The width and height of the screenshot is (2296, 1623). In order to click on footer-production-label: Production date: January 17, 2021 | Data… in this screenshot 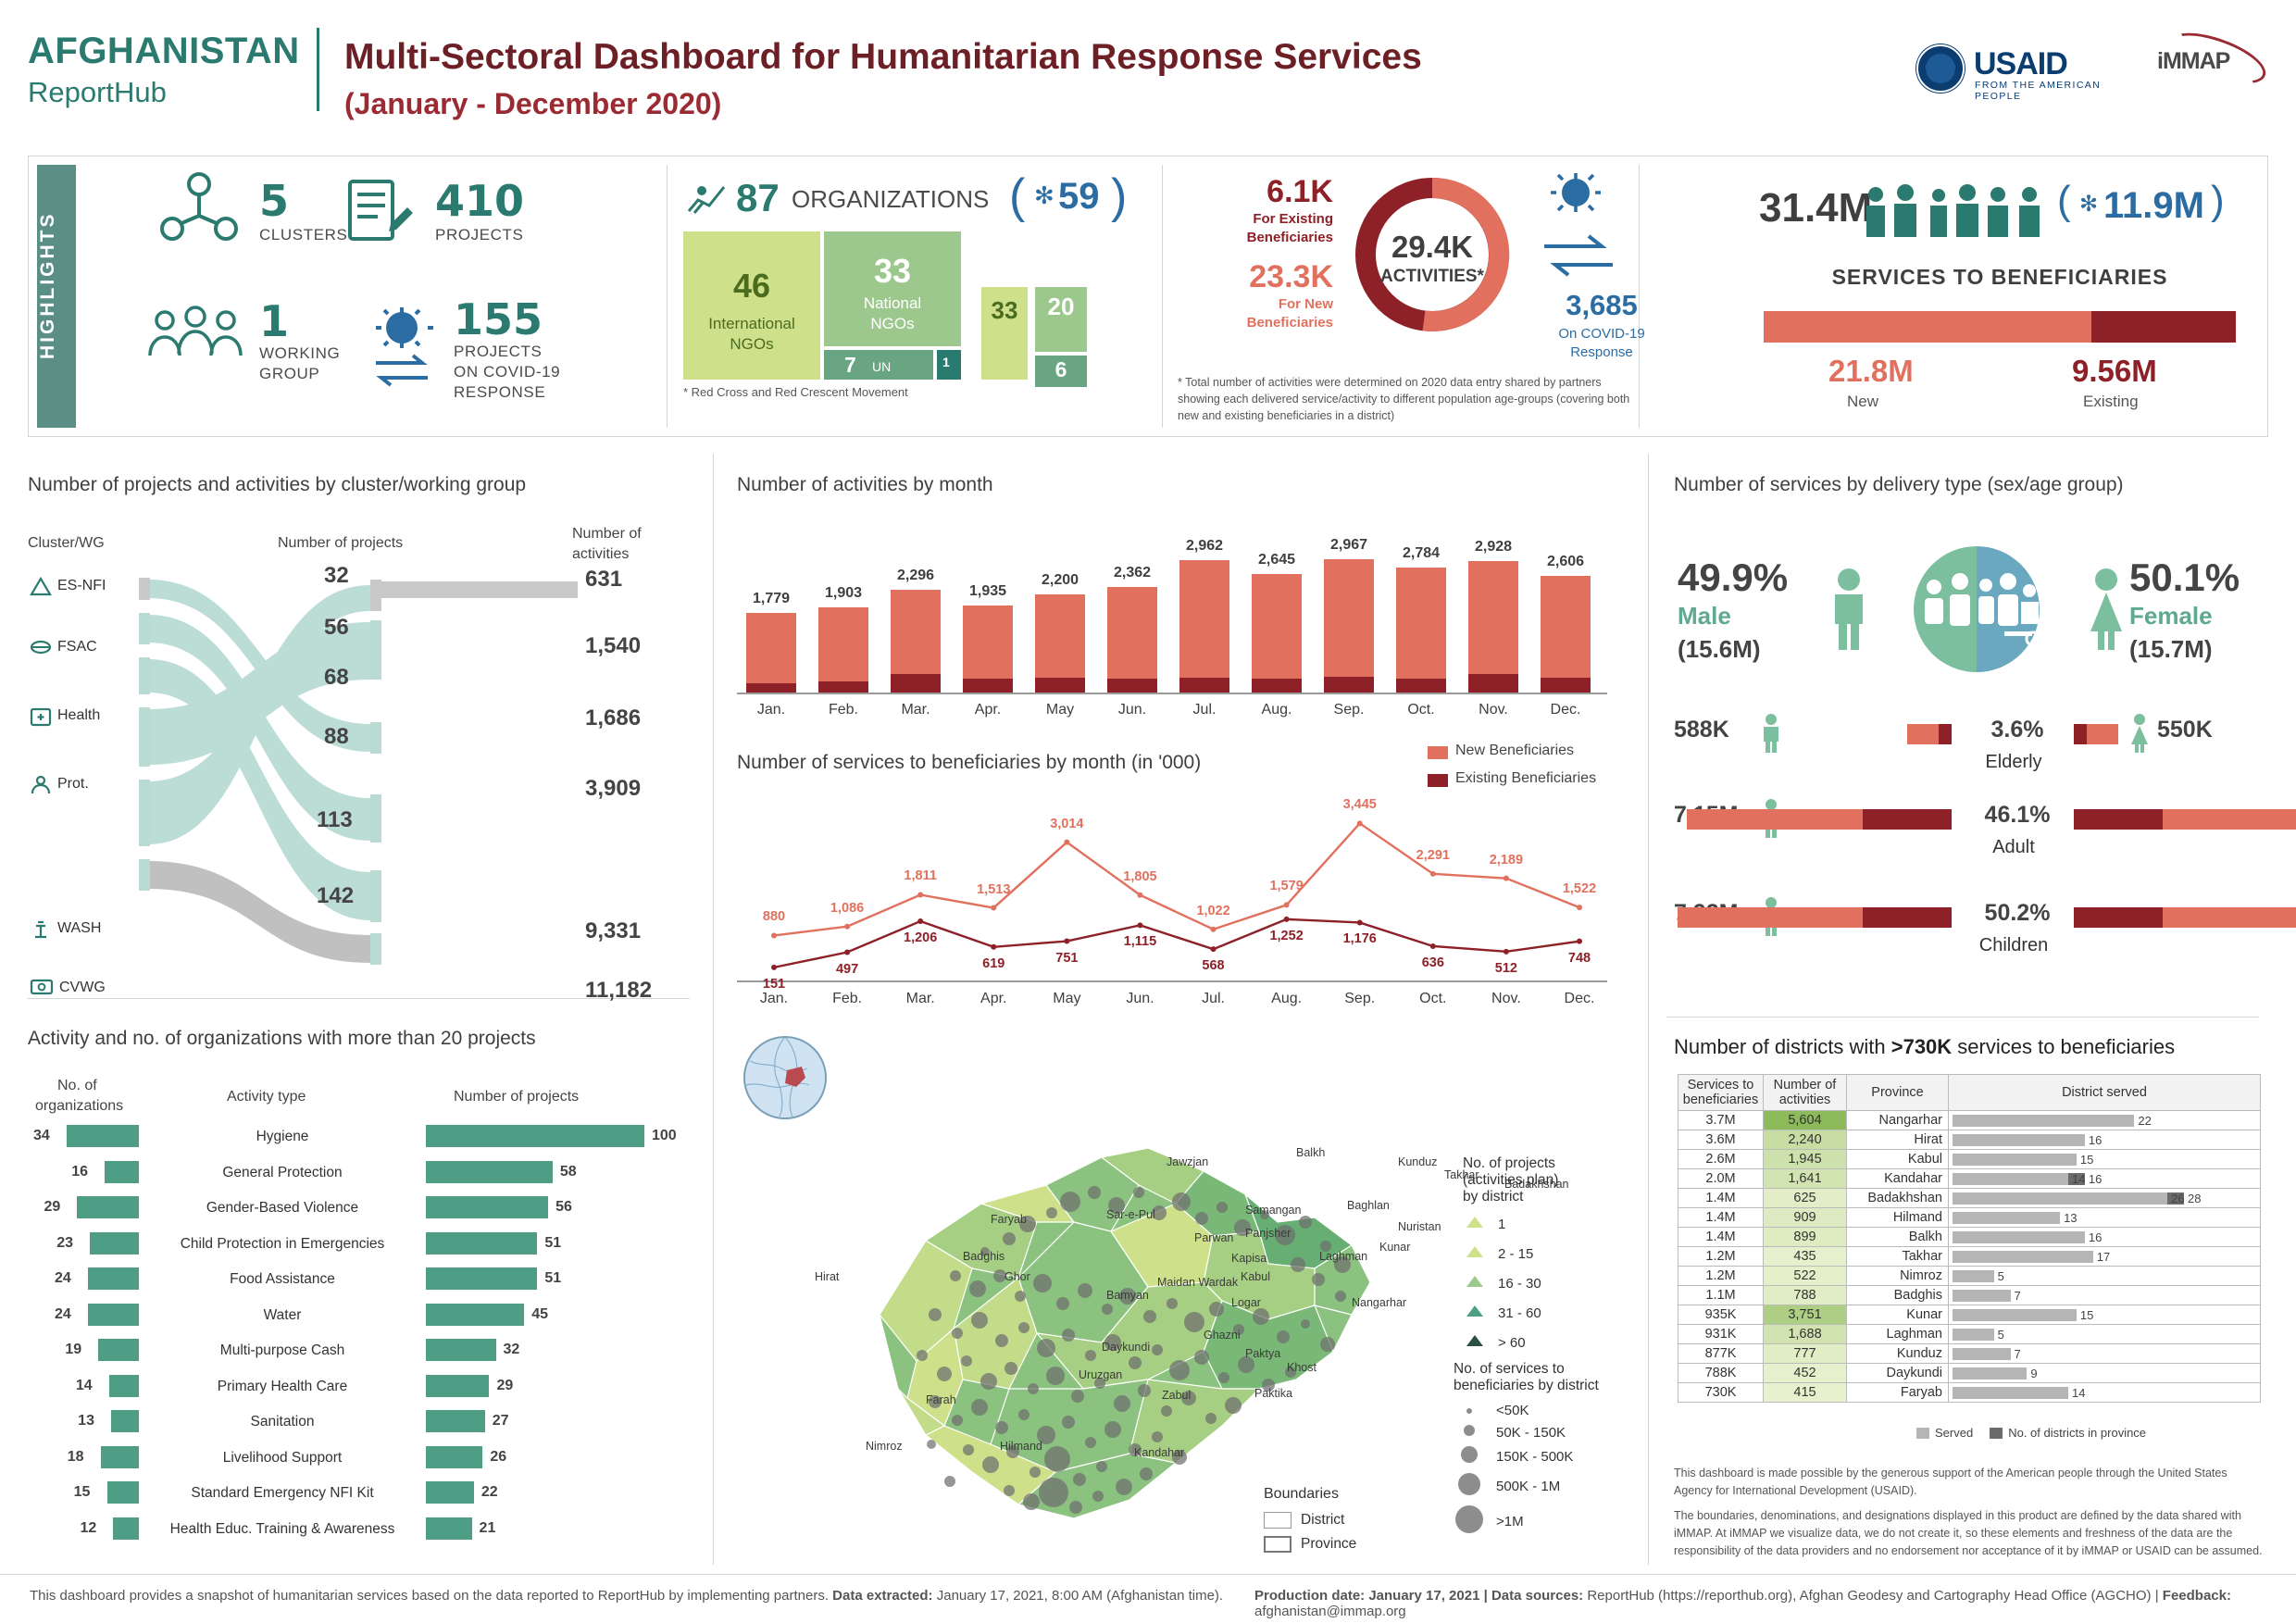, I will do `click(1419, 1596)`.